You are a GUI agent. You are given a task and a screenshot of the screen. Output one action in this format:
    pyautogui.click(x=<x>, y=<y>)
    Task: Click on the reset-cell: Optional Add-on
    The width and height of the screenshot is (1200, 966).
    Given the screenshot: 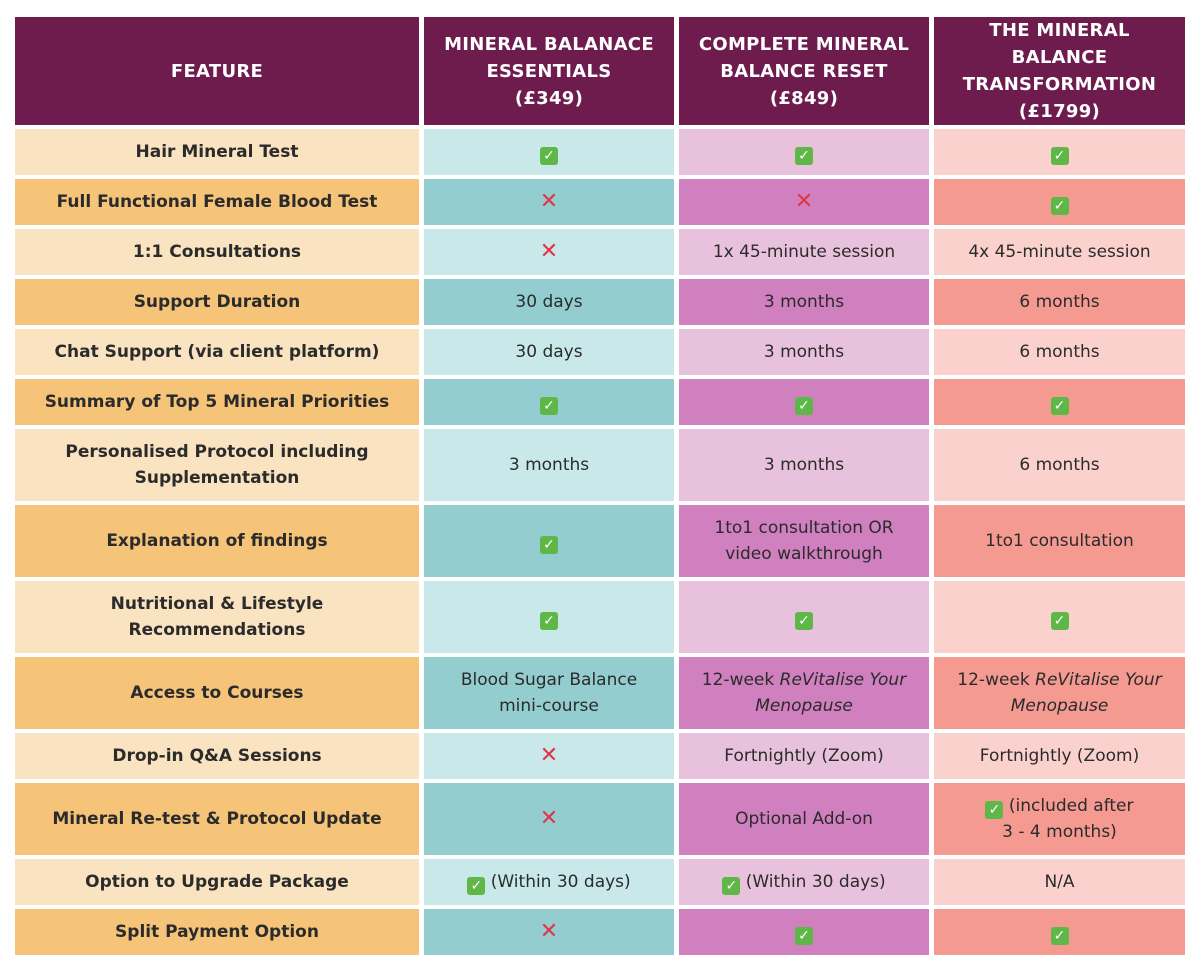 What is the action you would take?
    pyautogui.click(x=806, y=821)
    